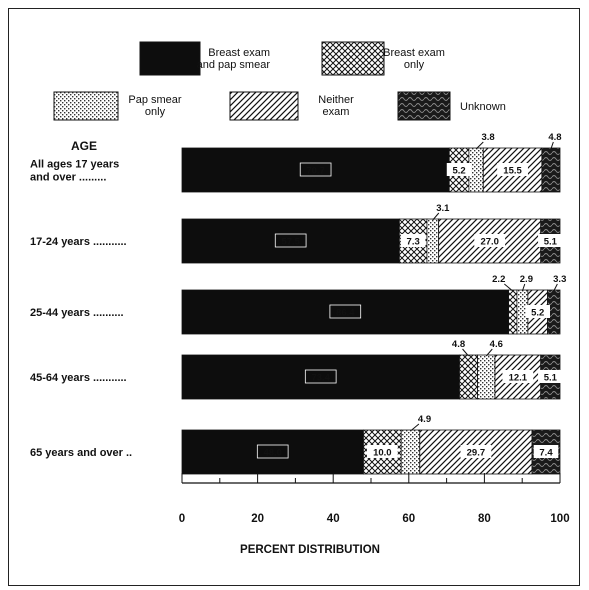 The width and height of the screenshot is (589, 590). I want to click on value-label: 10.0, so click(382, 453).